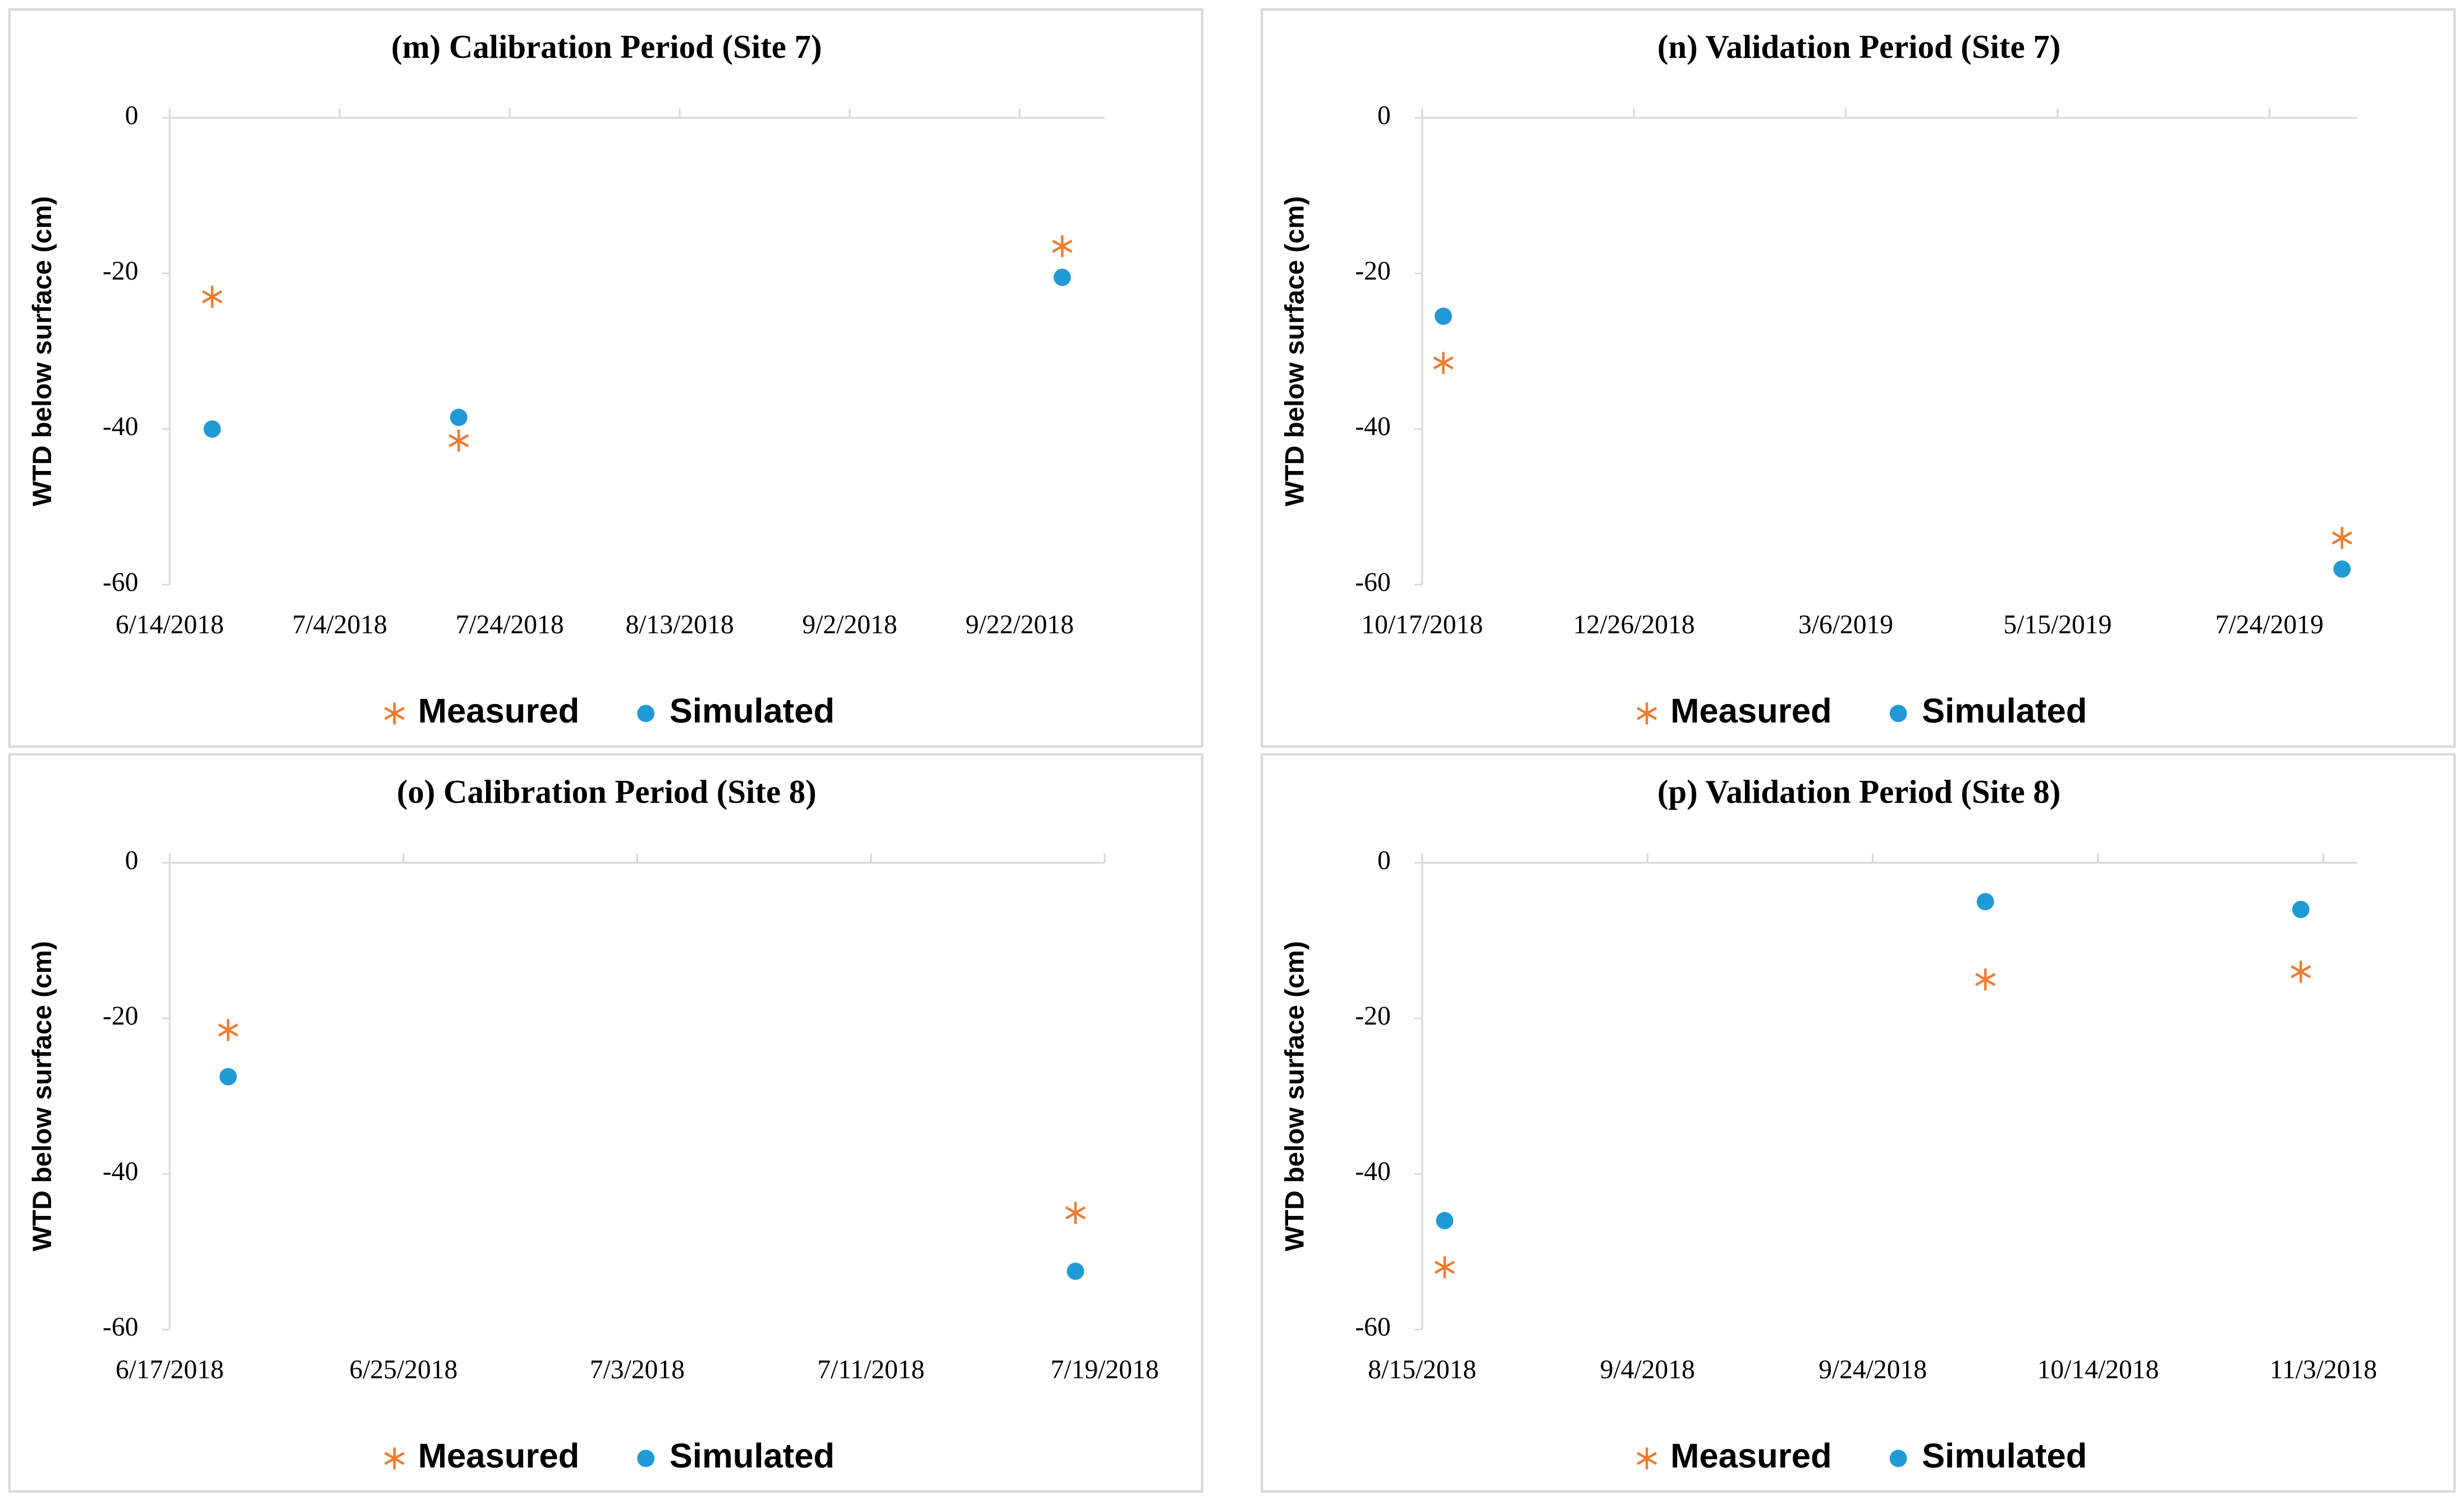 This screenshot has height=1504, width=2464. What do you see at coordinates (680, 624) in the screenshot?
I see `x-tick-label: 8/13/2018` at bounding box center [680, 624].